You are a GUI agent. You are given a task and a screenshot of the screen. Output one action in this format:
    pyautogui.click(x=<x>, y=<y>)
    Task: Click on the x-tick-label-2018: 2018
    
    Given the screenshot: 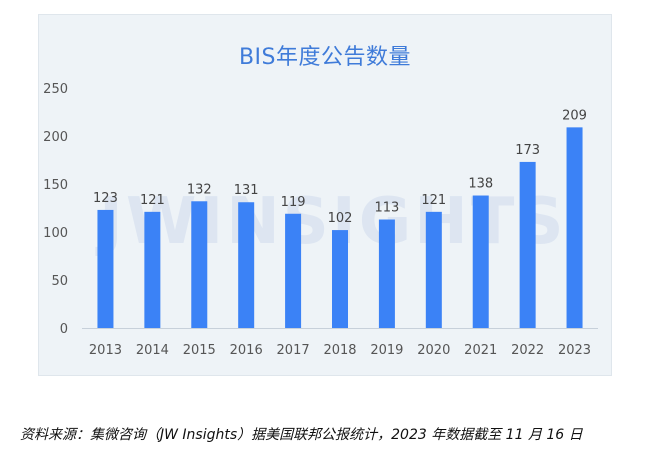 What is the action you would take?
    pyautogui.click(x=339, y=350)
    